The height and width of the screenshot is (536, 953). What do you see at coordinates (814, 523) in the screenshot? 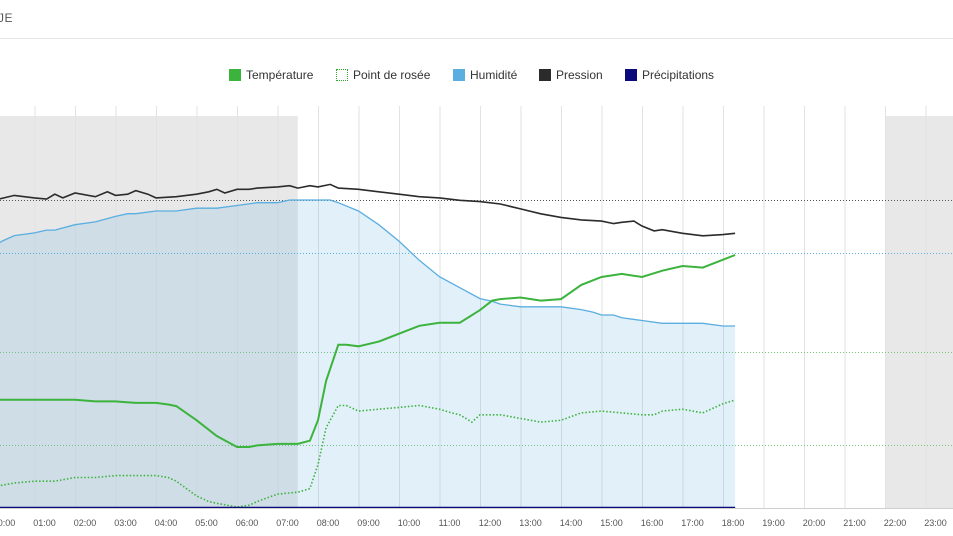
I see `x-tick-label: 20:00` at bounding box center [814, 523].